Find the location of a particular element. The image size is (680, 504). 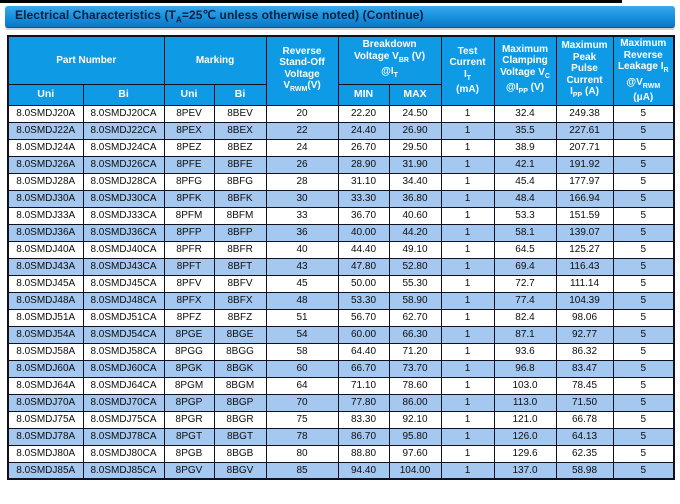

cell-vrwm: 48 is located at coordinates (302, 300).